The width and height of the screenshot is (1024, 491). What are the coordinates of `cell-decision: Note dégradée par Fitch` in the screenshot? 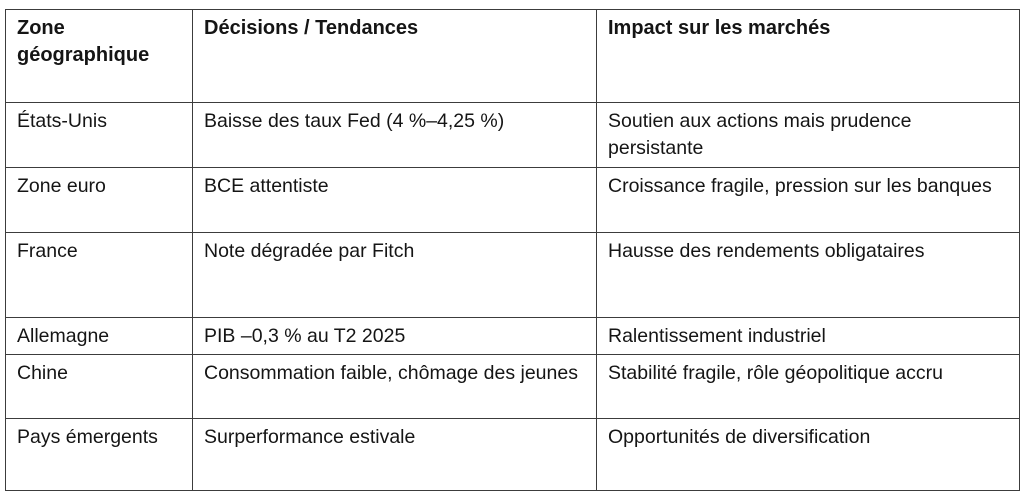 It's located at (394, 275).